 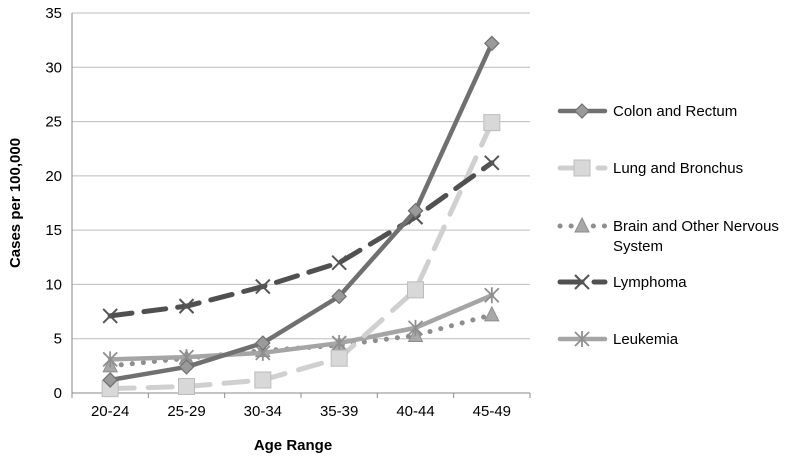 What do you see at coordinates (58, 393) in the screenshot?
I see `y-tick-label: 0` at bounding box center [58, 393].